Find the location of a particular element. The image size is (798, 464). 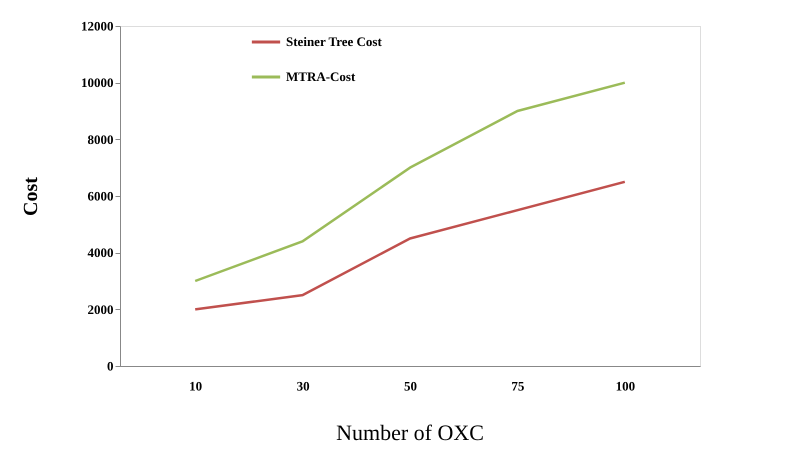

y-tick-label: 4000 is located at coordinates (101, 252).